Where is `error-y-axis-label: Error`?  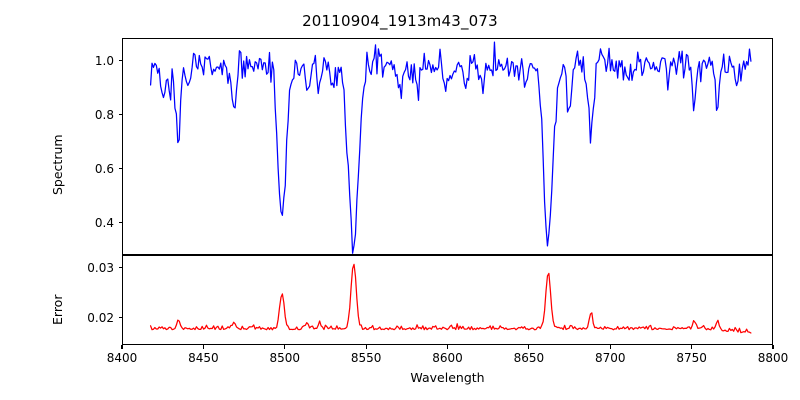 error-y-axis-label: Error is located at coordinates (57, 309).